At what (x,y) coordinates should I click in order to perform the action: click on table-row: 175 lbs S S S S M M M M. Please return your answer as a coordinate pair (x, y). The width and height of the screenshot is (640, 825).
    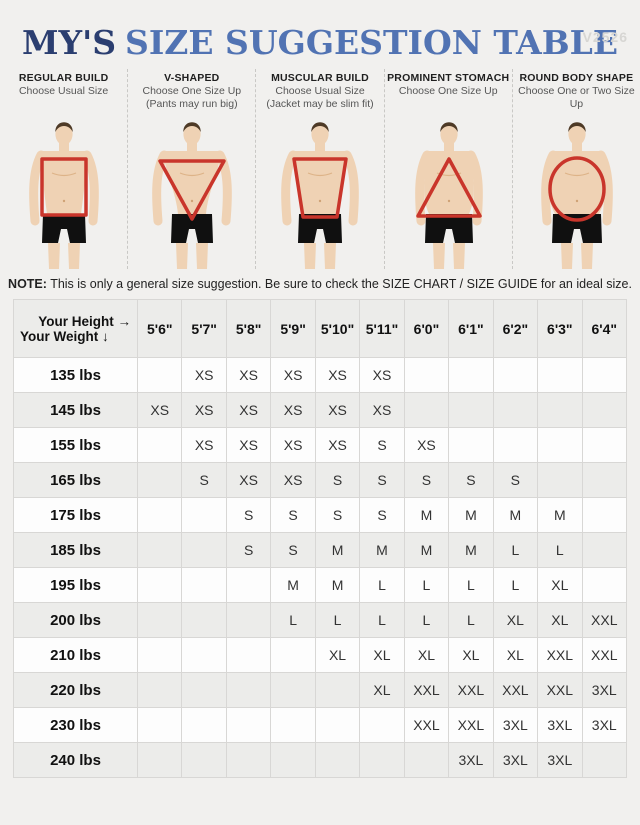
    Looking at the image, I should click on (320, 515).